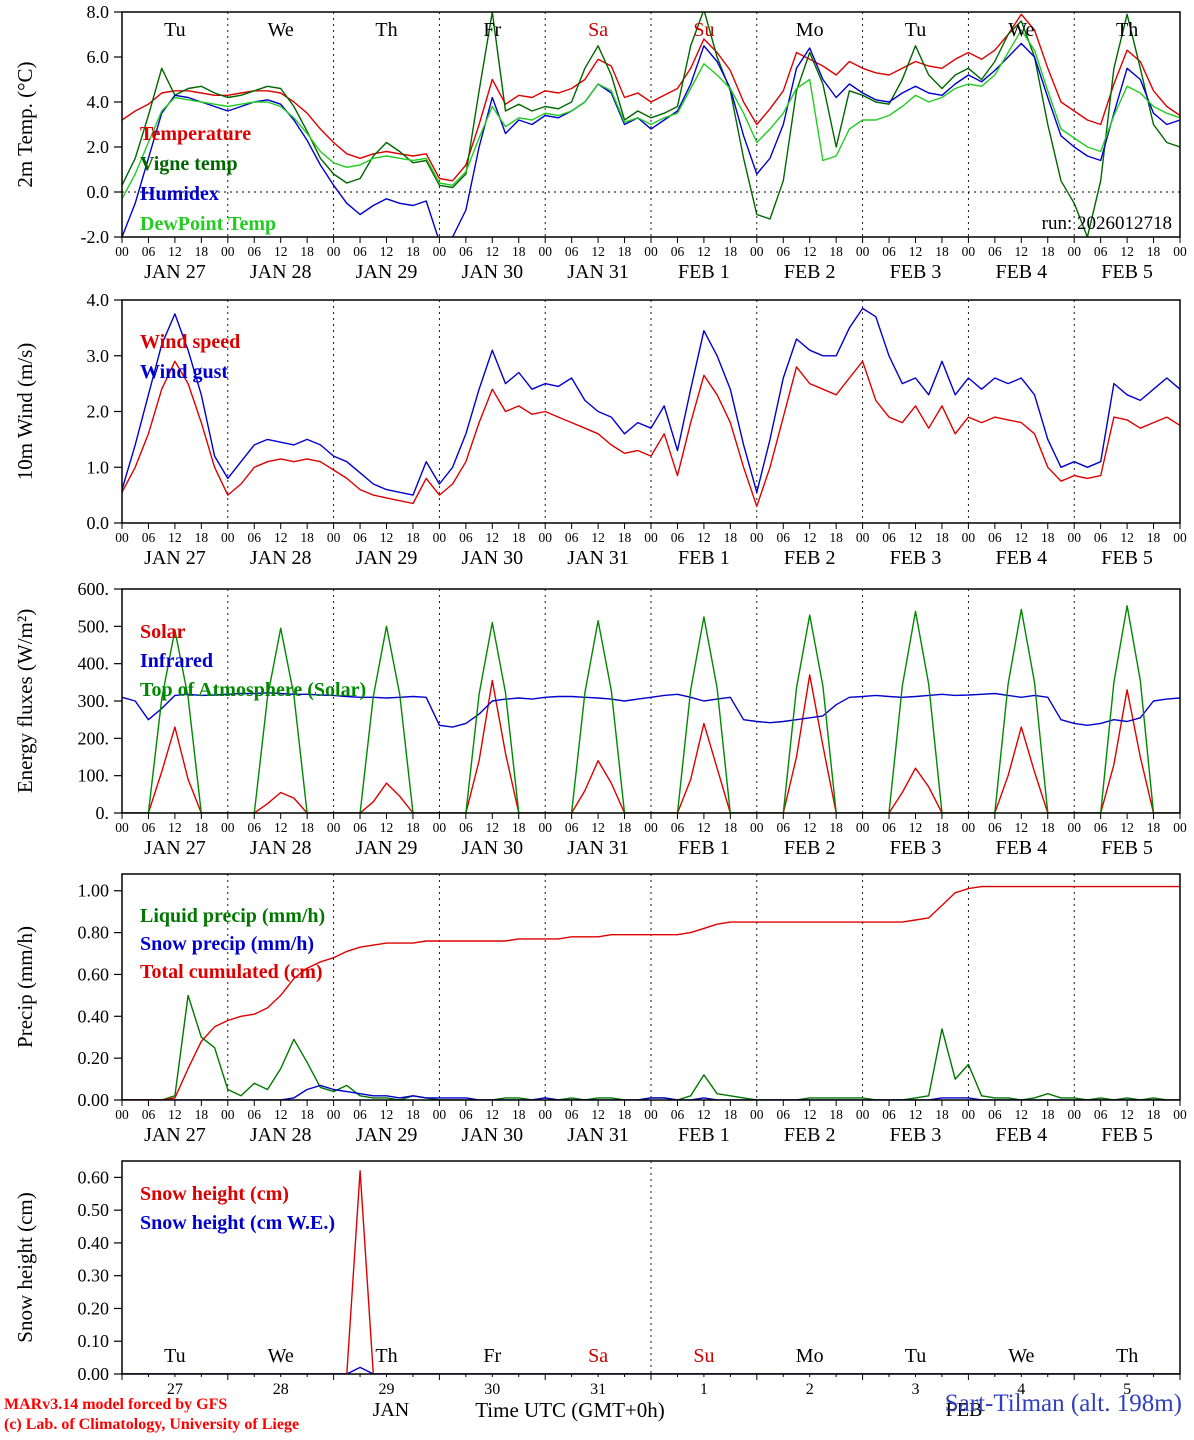 Image resolution: width=1194 pixels, height=1440 pixels. What do you see at coordinates (810, 1389) in the screenshot?
I see `day-number-label: 2` at bounding box center [810, 1389].